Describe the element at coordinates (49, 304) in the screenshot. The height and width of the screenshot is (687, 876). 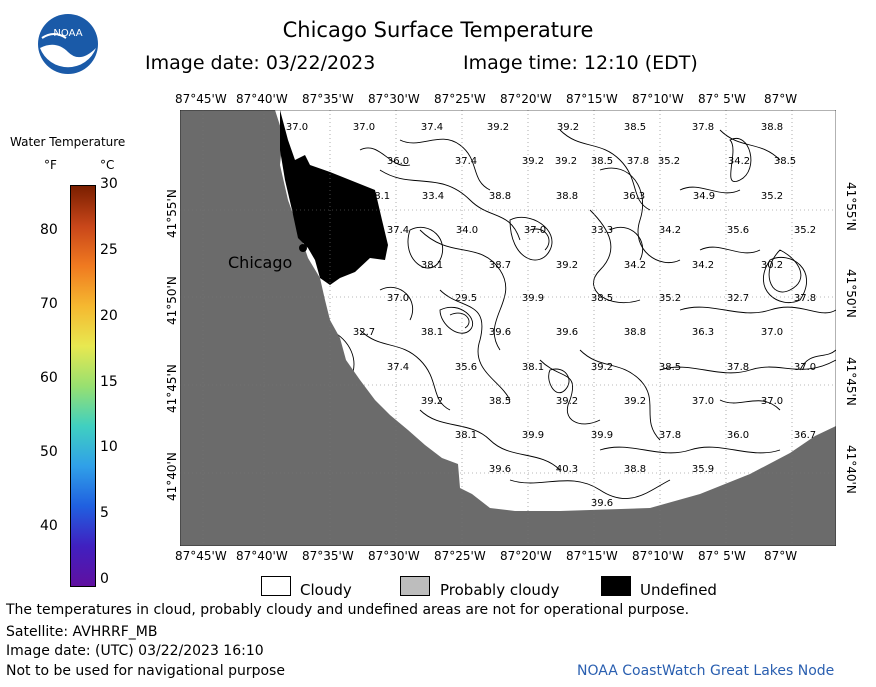
I see `fahrenheit-tick: 70` at that location.